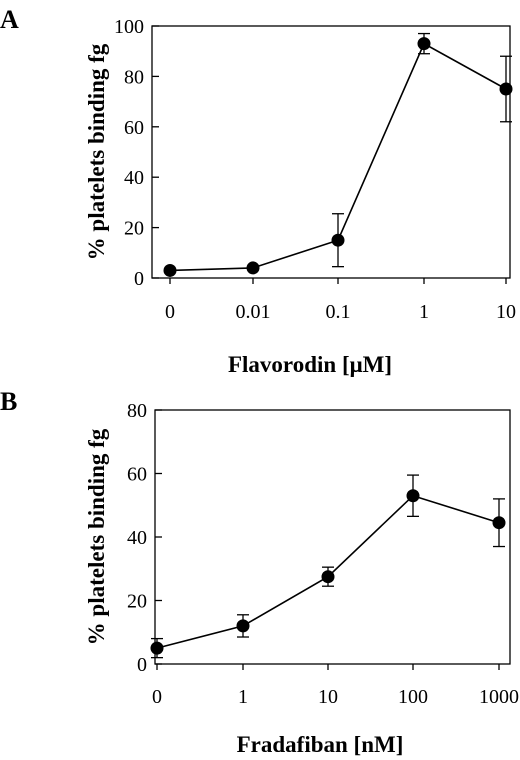  Describe the element at coordinates (340, 300) in the screenshot. I see `panel-a-x-ticks: 0 0.01 0.1 1 10` at that location.